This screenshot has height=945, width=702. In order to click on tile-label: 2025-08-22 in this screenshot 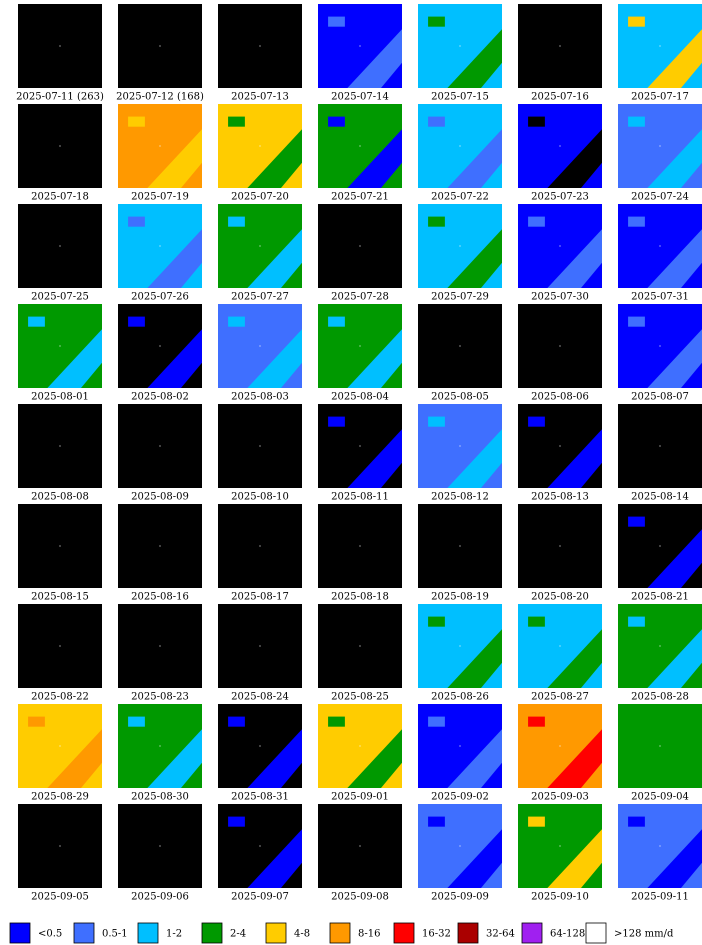, I will do `click(60, 697)`.